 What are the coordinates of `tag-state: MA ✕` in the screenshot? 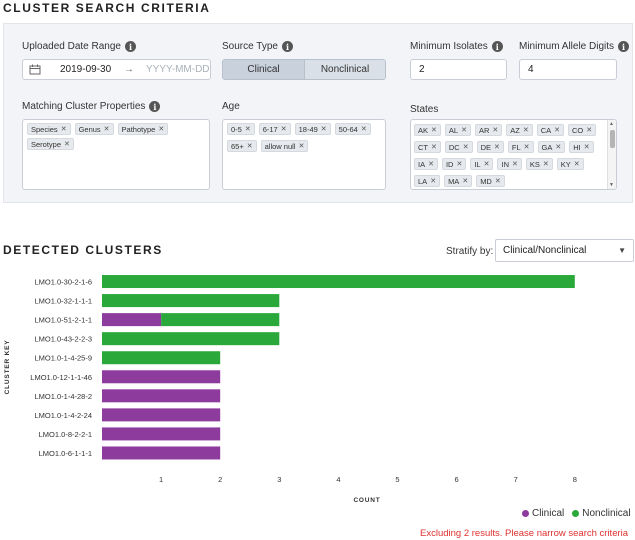 It's located at (458, 181).